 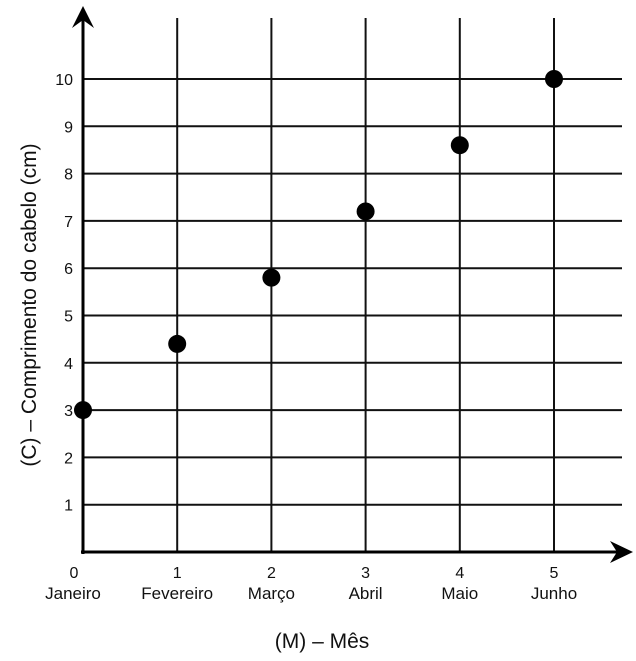 I want to click on x-tick-label-0: 0, so click(x=74, y=573).